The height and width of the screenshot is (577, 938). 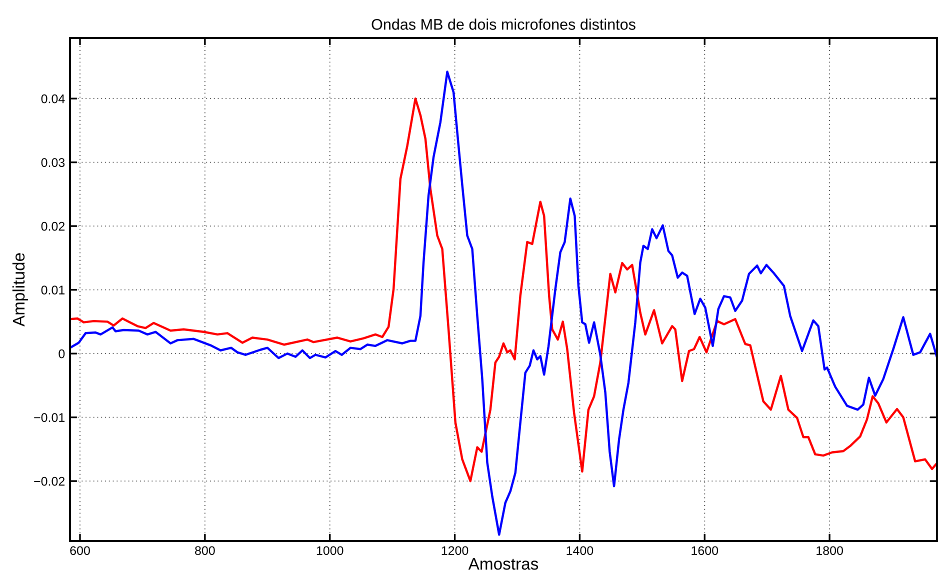 What do you see at coordinates (80, 551) in the screenshot?
I see `x-tick-label: 600` at bounding box center [80, 551].